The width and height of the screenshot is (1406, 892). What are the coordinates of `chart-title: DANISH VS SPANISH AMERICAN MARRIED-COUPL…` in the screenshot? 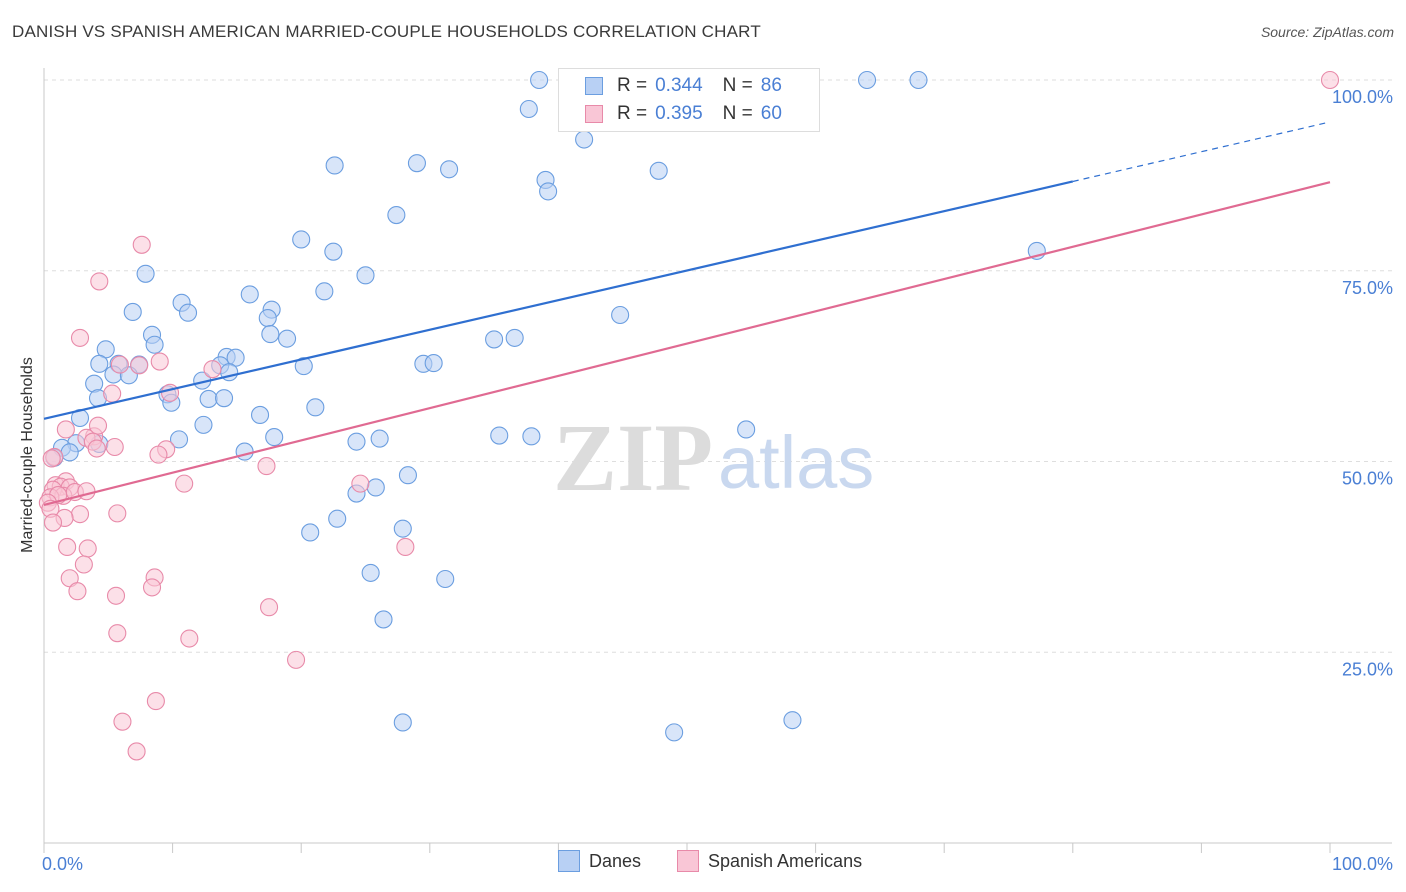 It's located at (386, 31).